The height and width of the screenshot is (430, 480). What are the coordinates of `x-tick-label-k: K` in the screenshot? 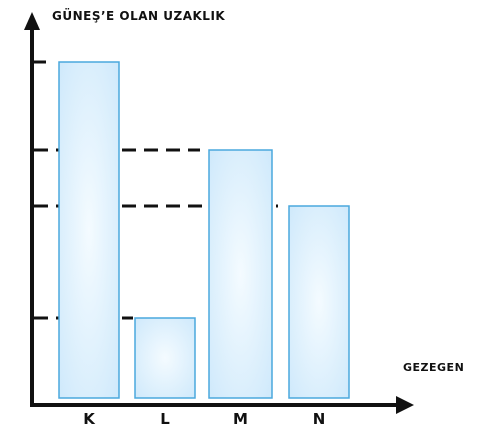 It's located at (89, 419).